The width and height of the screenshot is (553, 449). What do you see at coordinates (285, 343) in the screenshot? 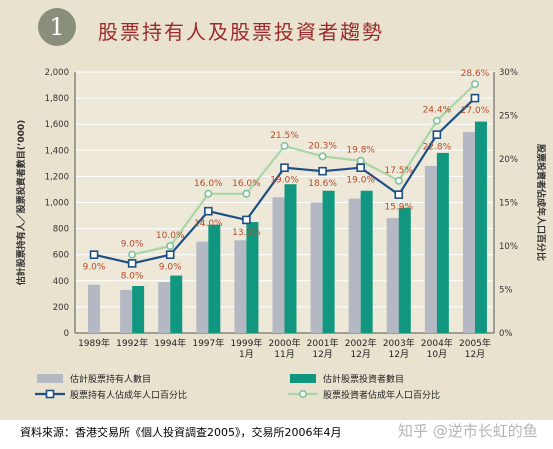
I see `x-tick-label: 2000年` at bounding box center [285, 343].